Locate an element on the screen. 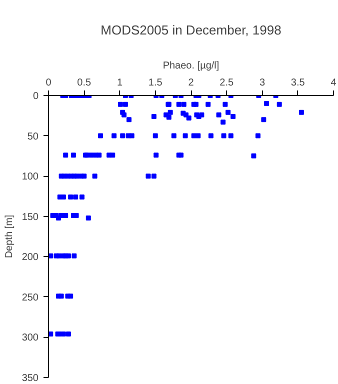  x-tick-label: 1.5 is located at coordinates (155, 83).